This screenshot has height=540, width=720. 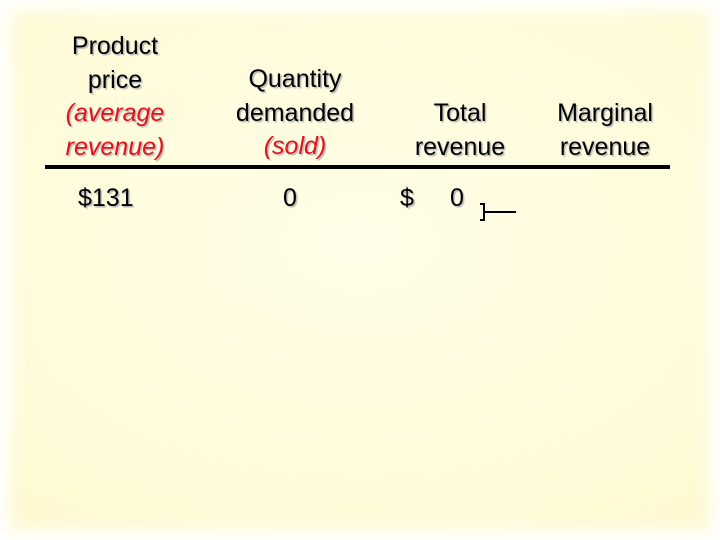 I want to click on row-total-value: 0, so click(x=457, y=198).